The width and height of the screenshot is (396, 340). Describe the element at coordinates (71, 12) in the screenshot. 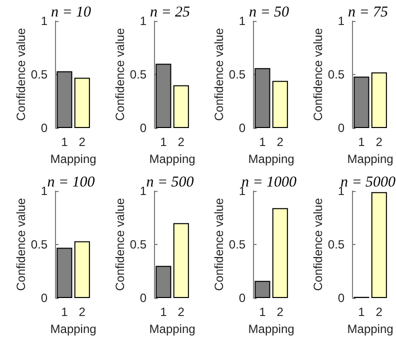

I see `chart-title: n = 10` at that location.